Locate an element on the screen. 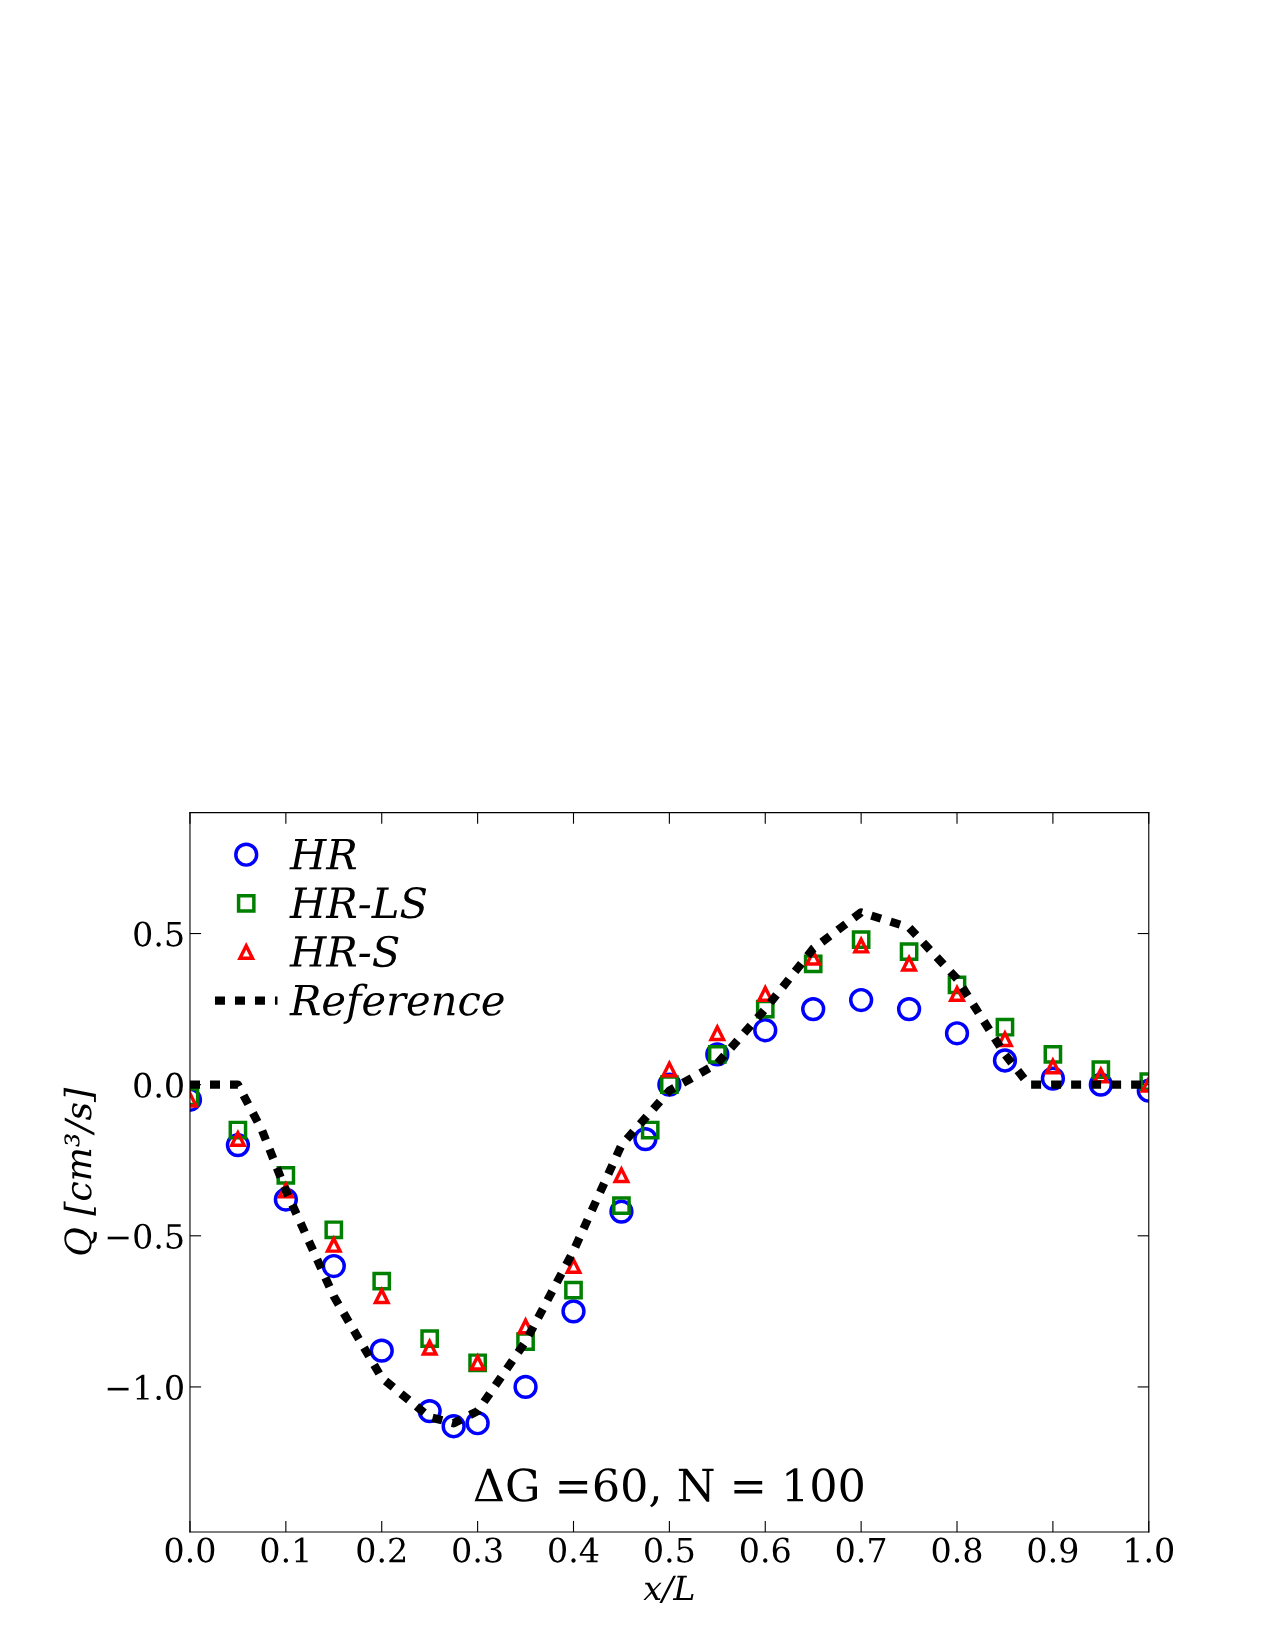 The height and width of the screenshot is (1650, 1275). annotation: ΔG =60, N = 100 is located at coordinates (668, 1488).